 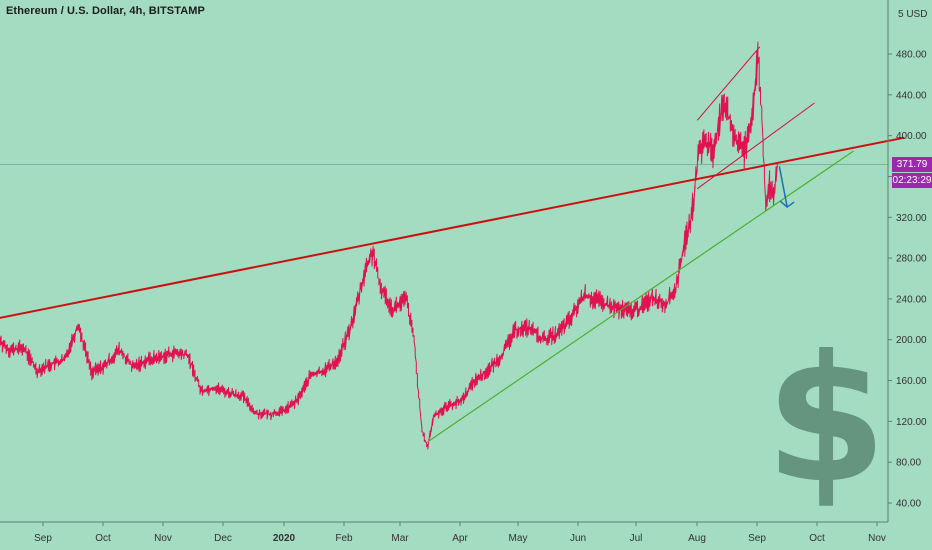 What do you see at coordinates (911, 95) in the screenshot?
I see `y-tick-label: 440.00` at bounding box center [911, 95].